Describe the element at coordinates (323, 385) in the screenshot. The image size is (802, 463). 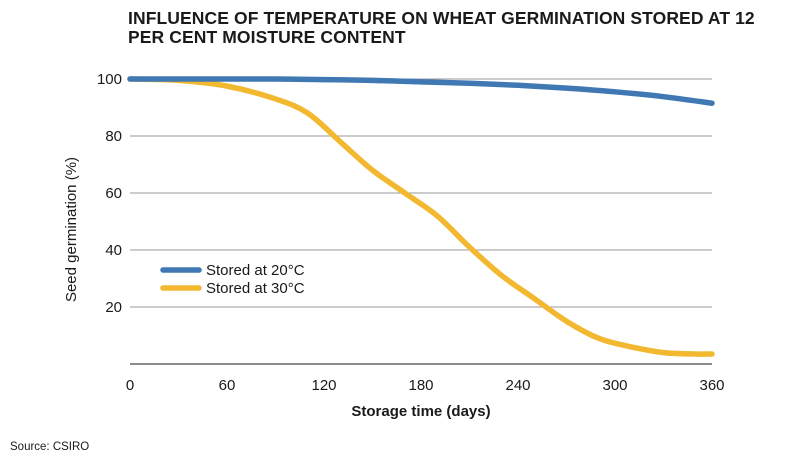
I see `x-tick-label: 120` at that location.